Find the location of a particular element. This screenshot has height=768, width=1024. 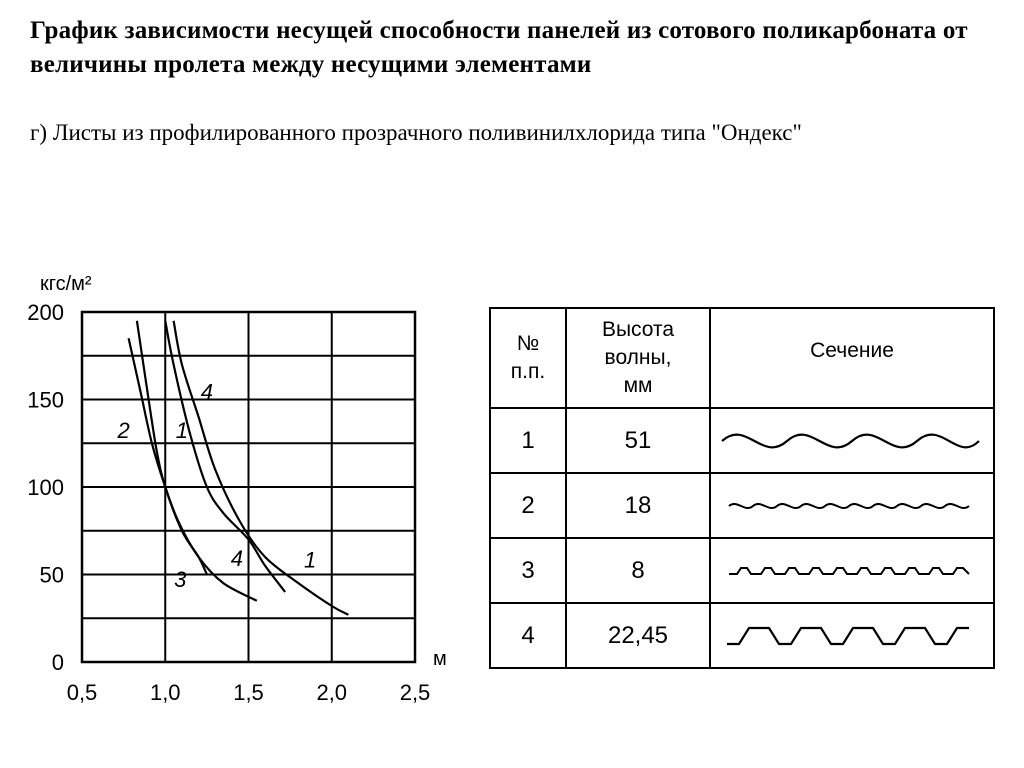

table-header-row: № п.п. Высота волны, мм Сечение is located at coordinates (742, 358).